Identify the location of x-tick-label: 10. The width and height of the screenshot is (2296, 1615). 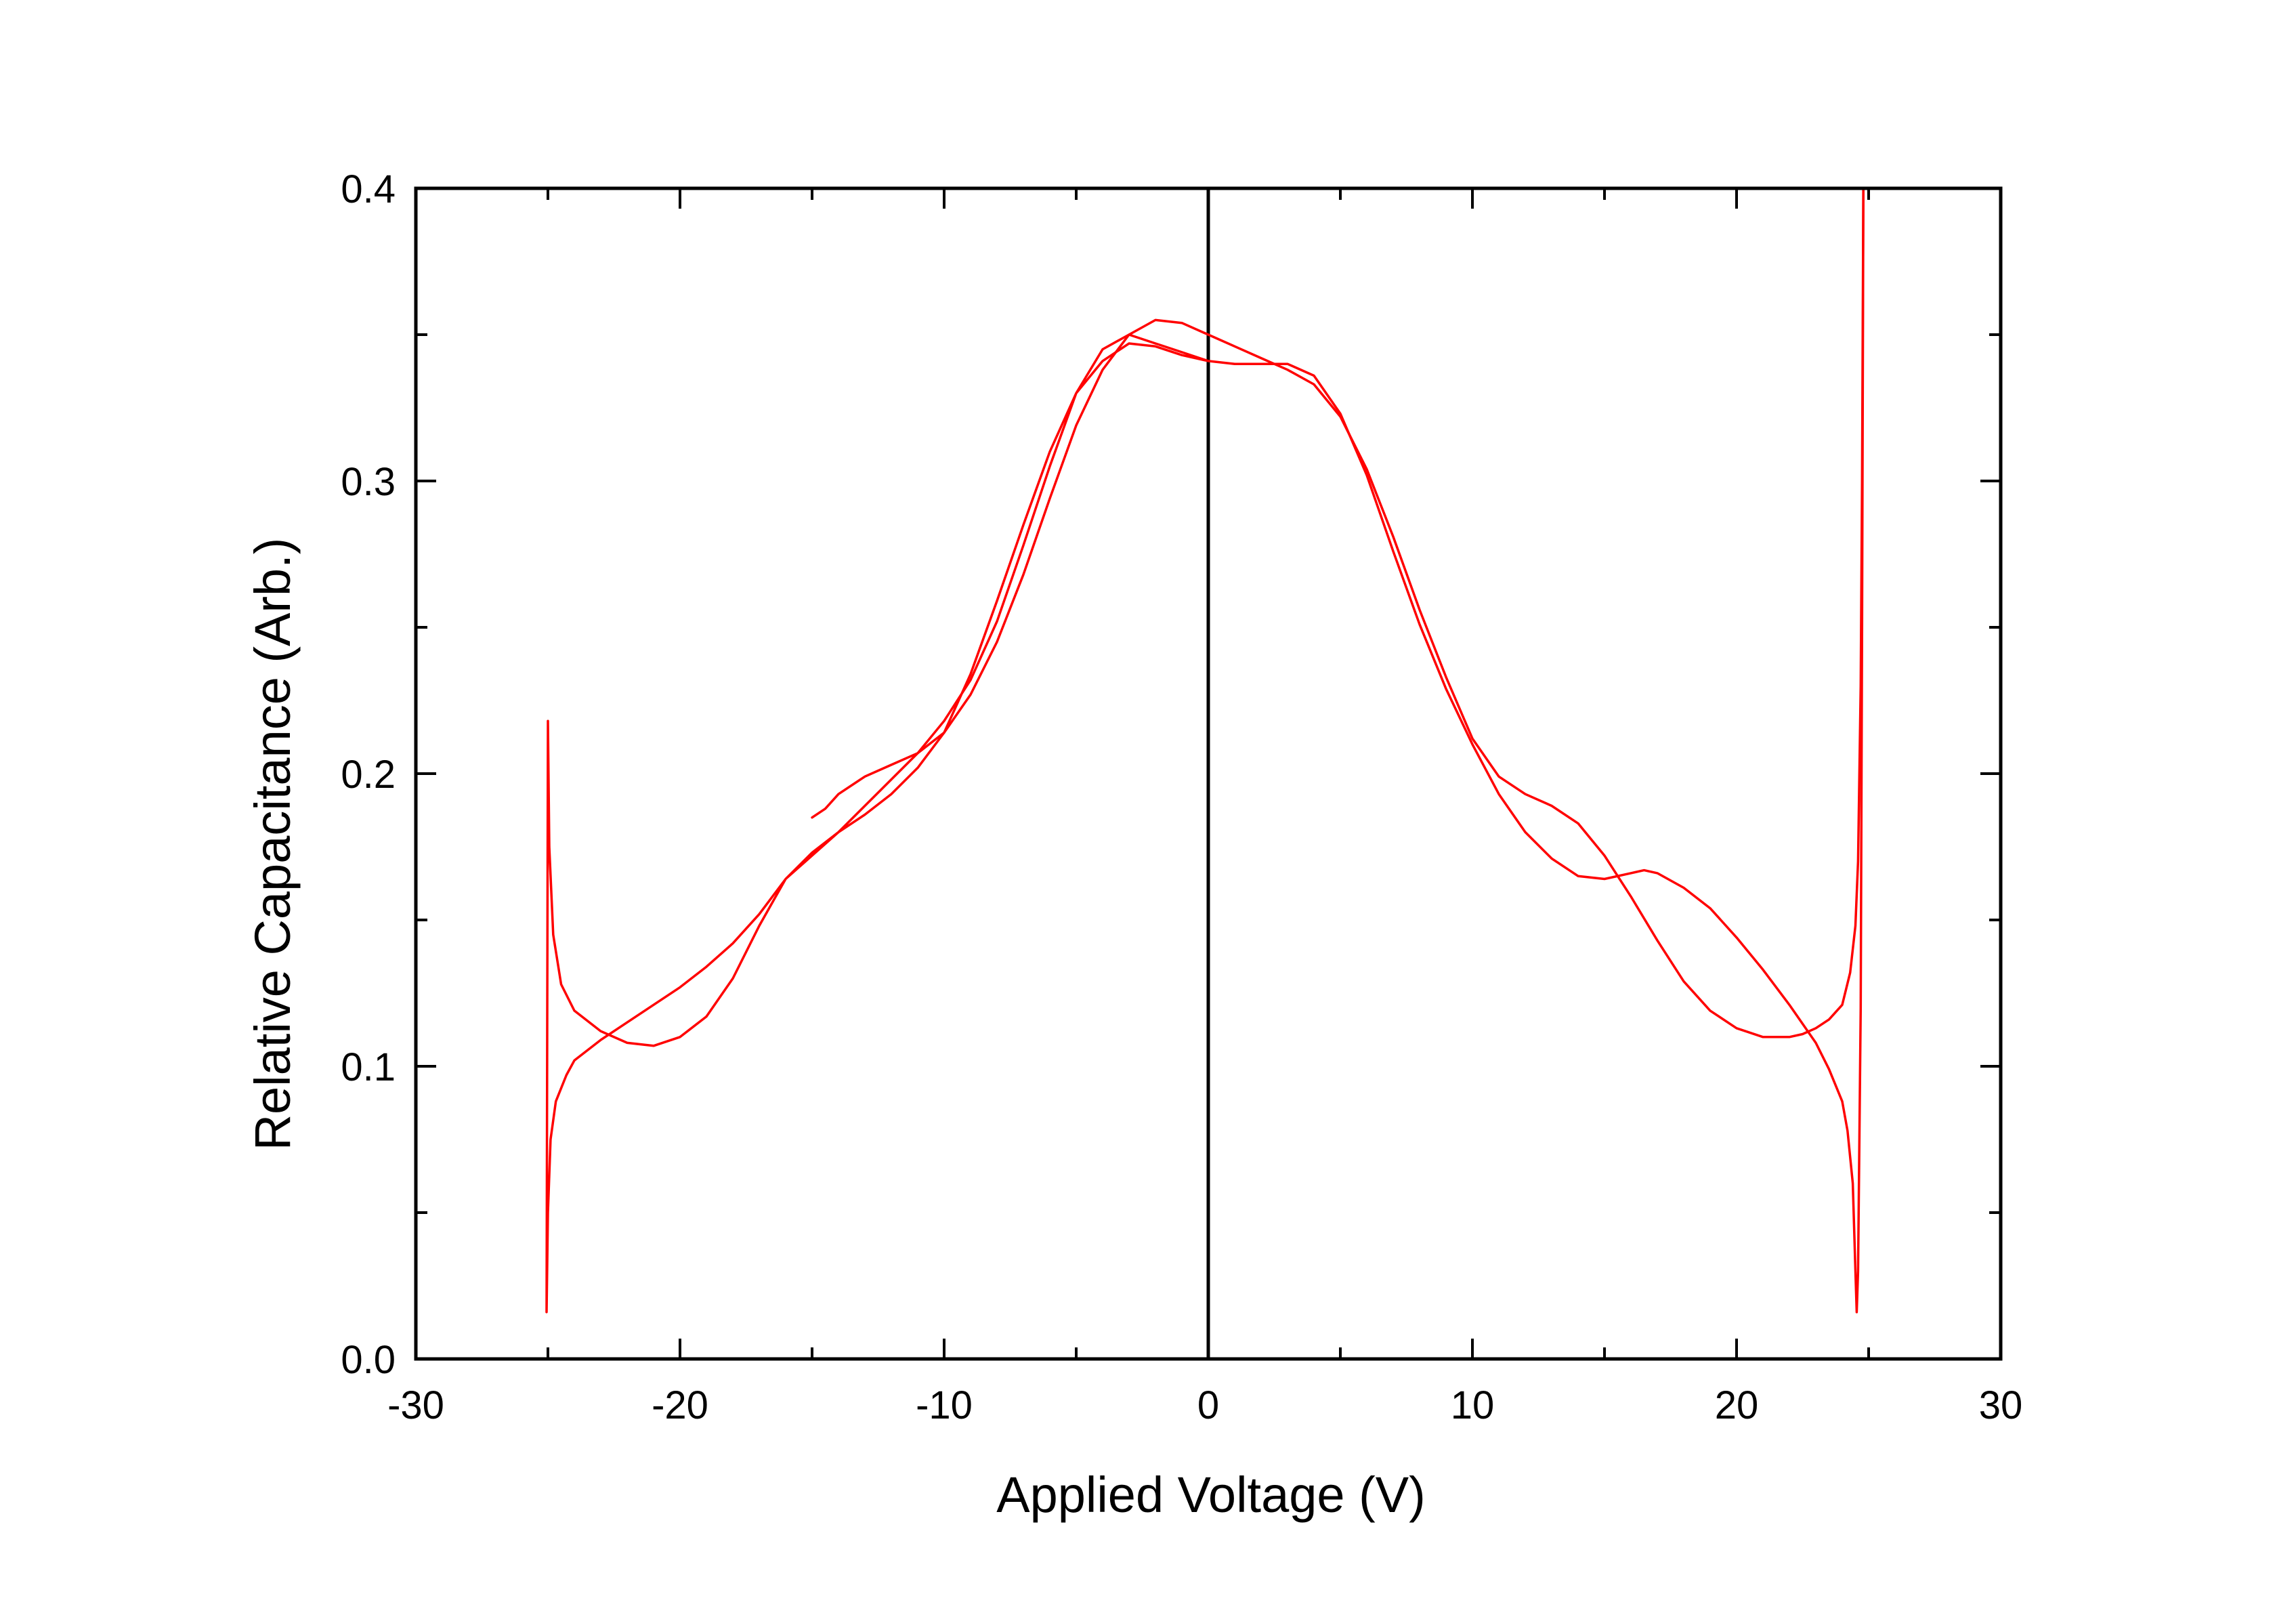
(1473, 1405).